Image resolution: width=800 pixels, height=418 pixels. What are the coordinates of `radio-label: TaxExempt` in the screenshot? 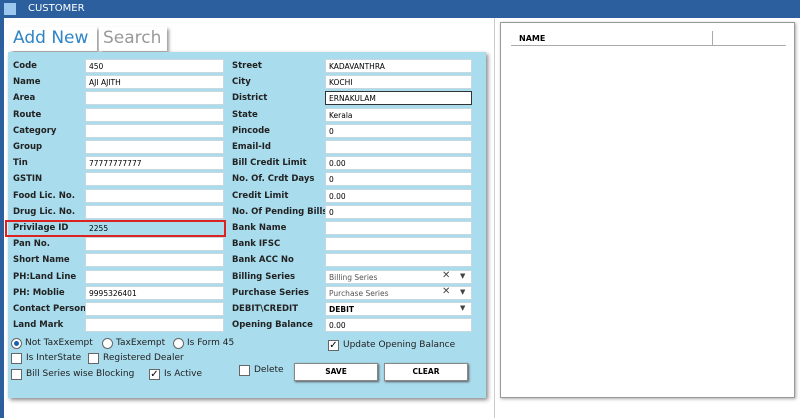 It's located at (141, 343).